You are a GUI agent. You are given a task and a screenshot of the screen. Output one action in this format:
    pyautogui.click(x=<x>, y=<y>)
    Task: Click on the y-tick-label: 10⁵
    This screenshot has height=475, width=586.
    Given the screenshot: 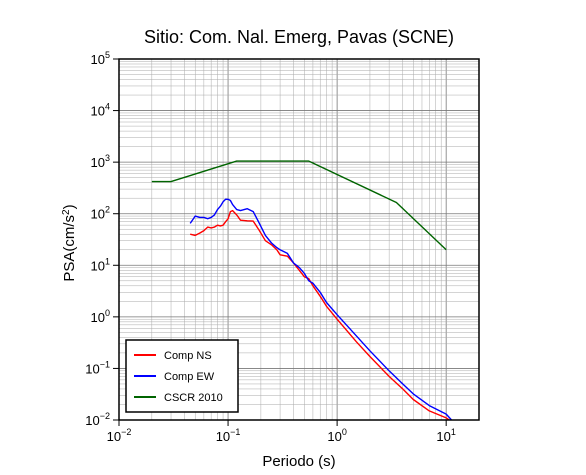 What is the action you would take?
    pyautogui.click(x=100, y=58)
    